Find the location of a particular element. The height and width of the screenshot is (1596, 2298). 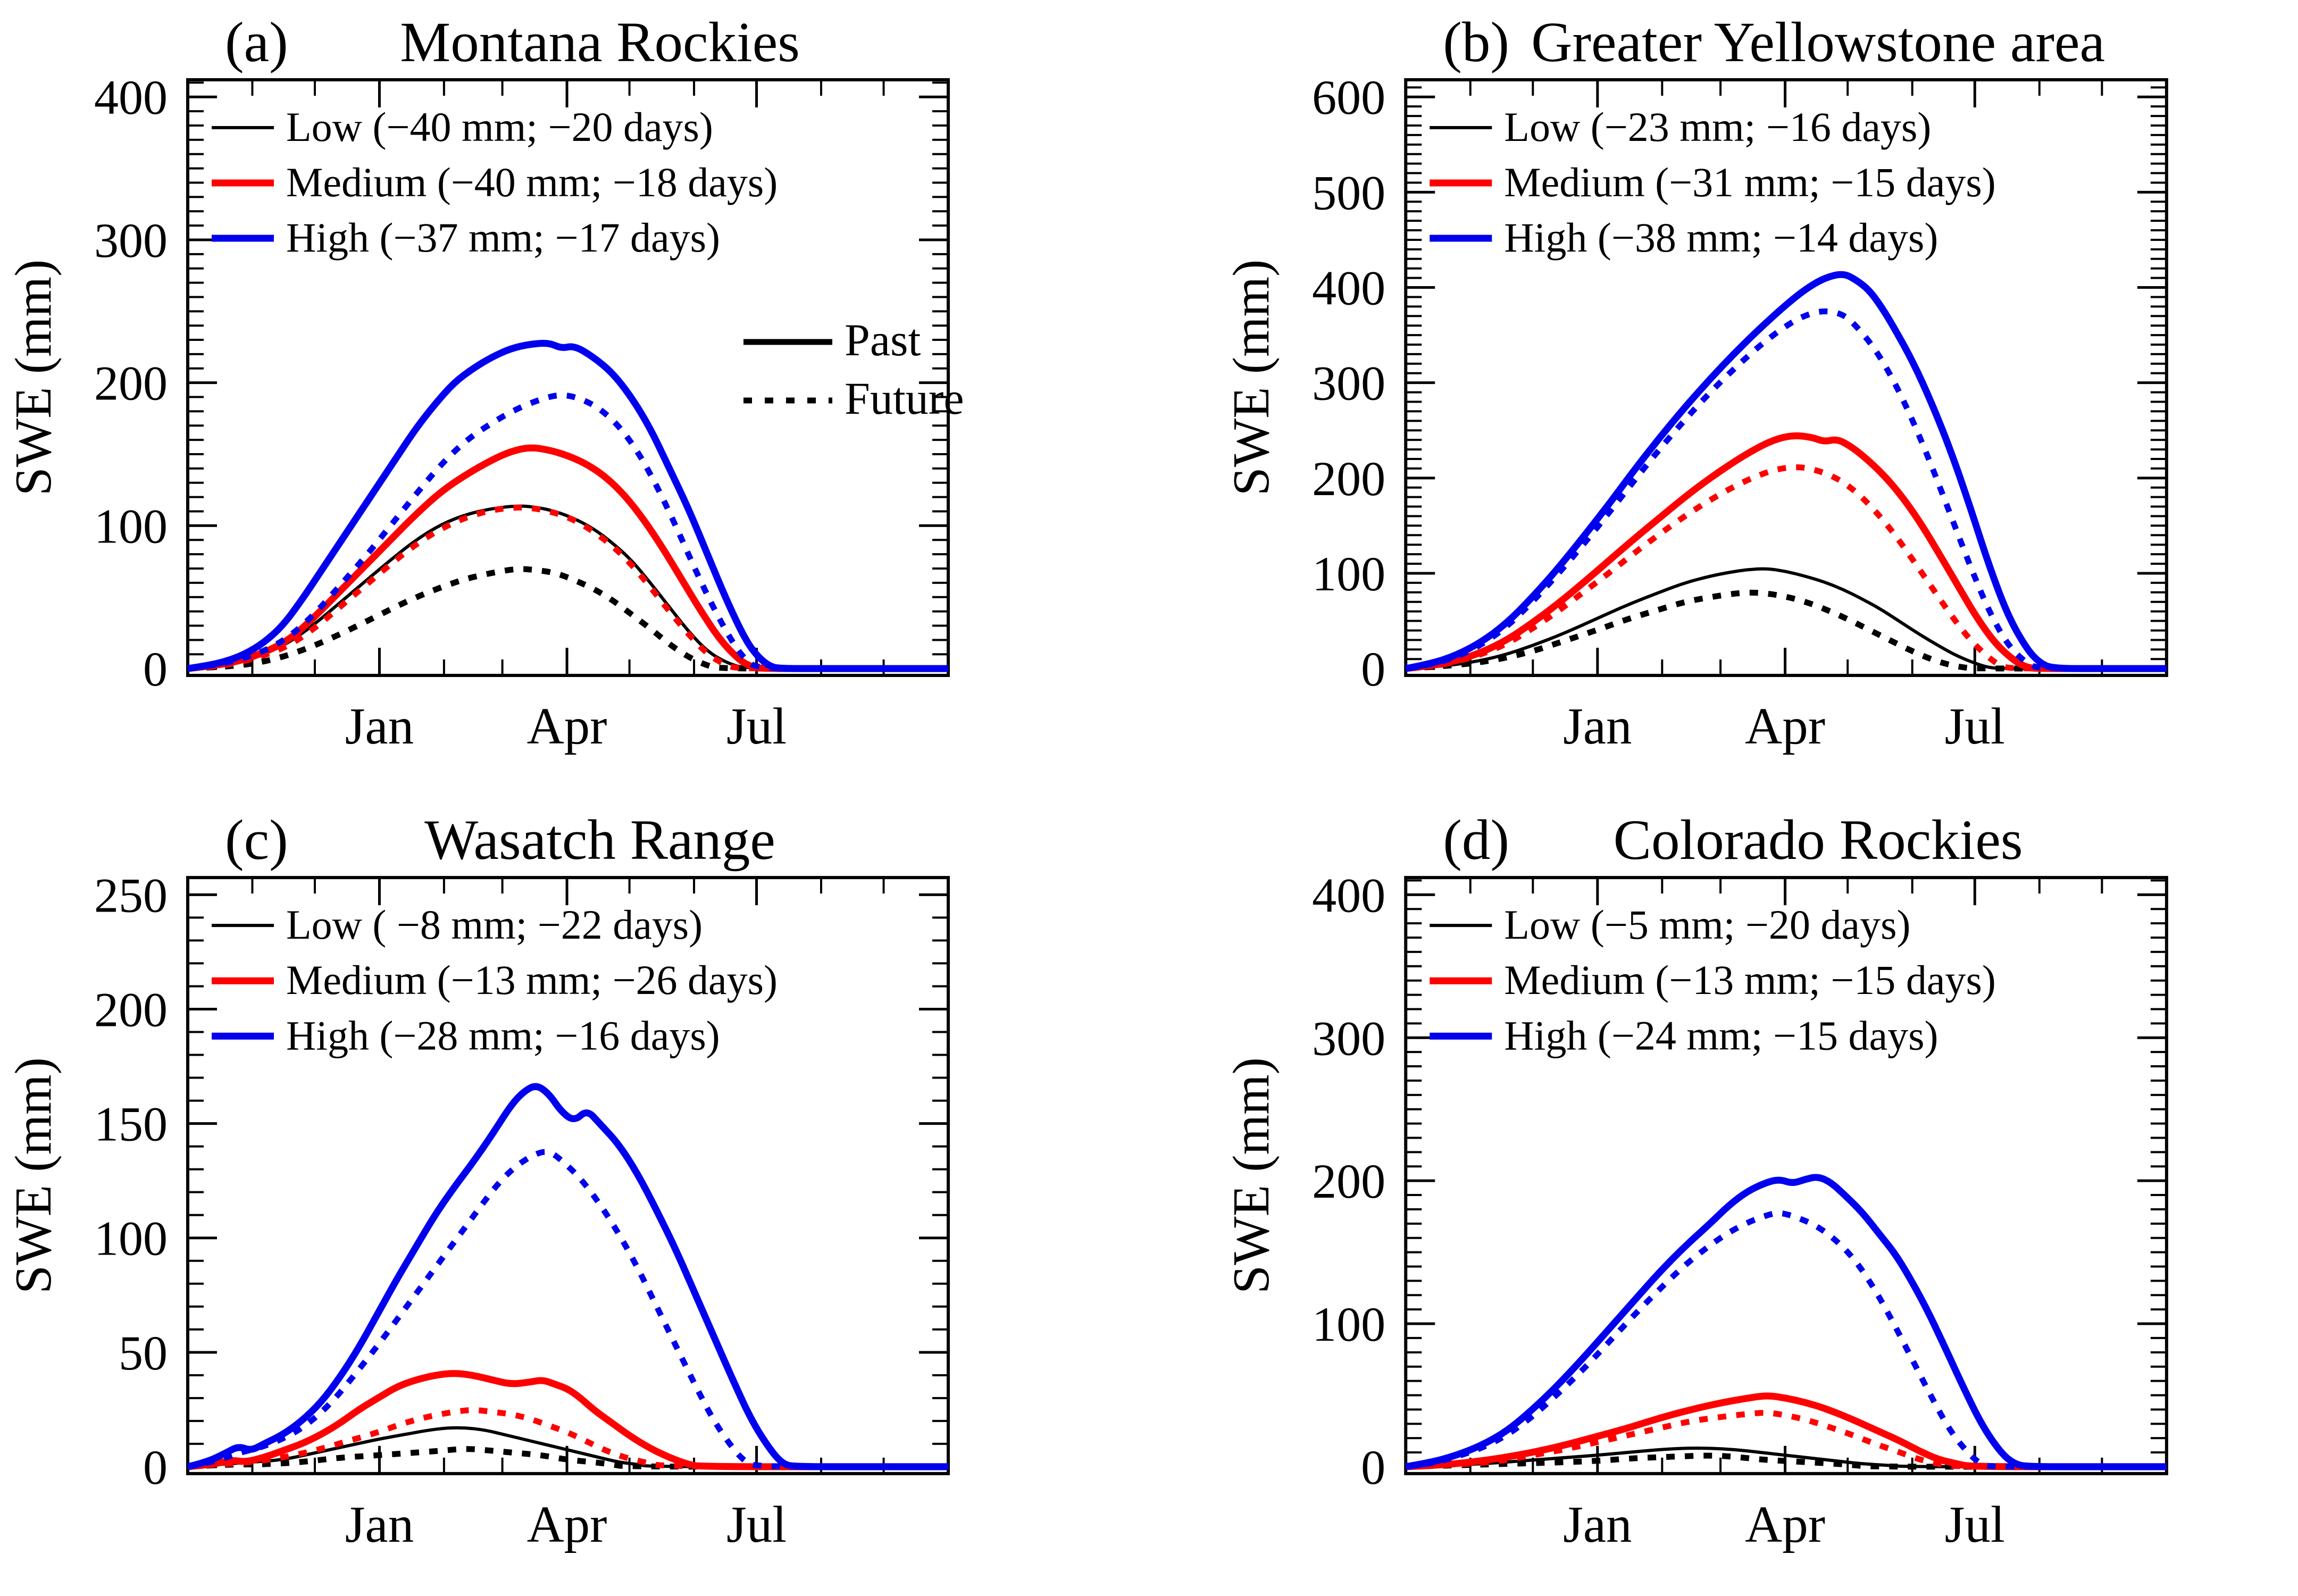

panel-letter: (b) is located at coordinates (1476, 42).